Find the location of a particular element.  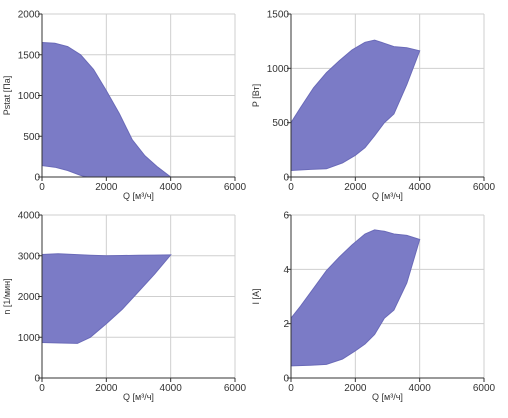

y-tick-label: 6 is located at coordinates (286, 216).